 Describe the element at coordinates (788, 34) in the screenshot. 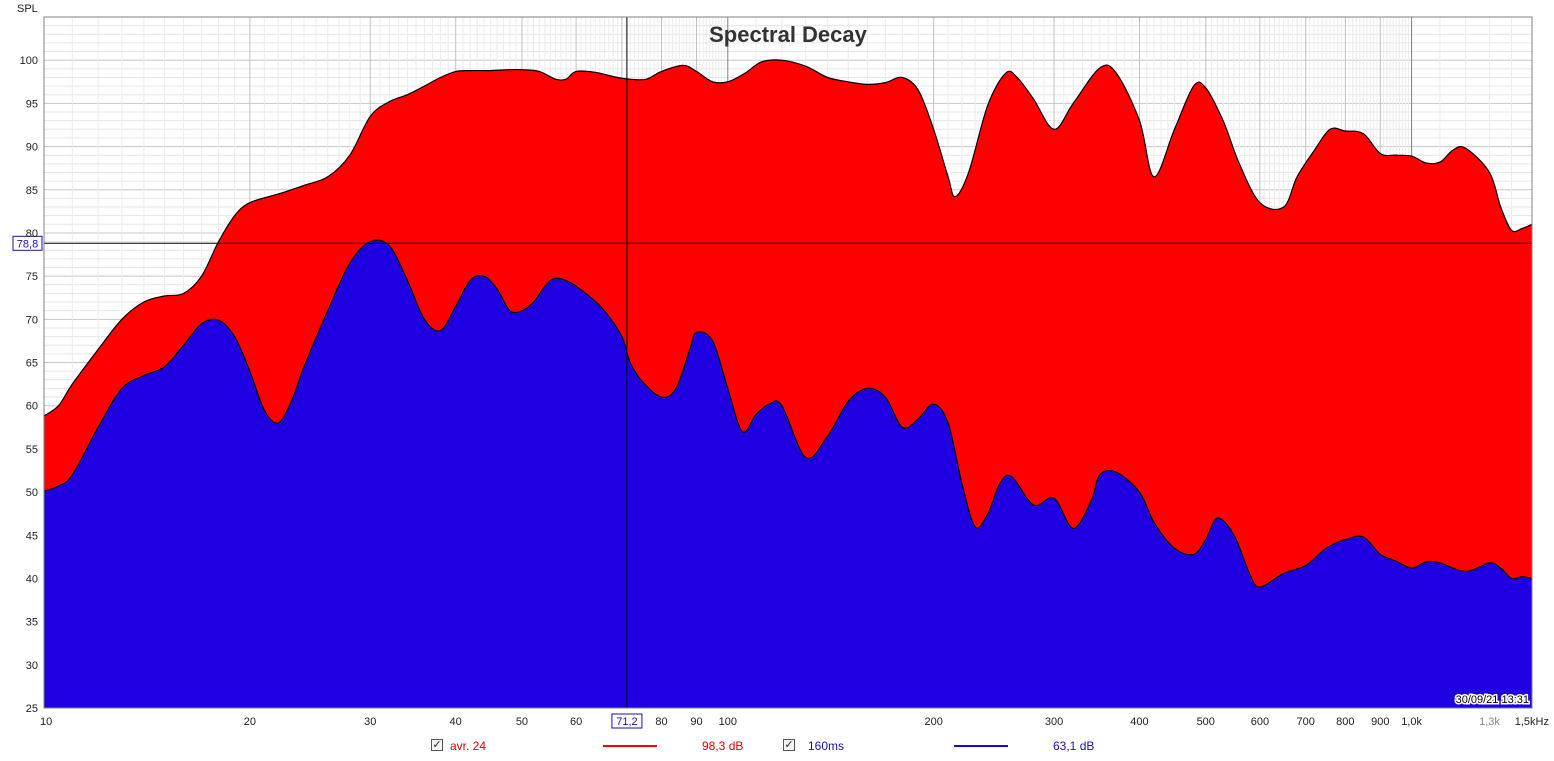

I see `chart-title: Spectral Decay` at that location.